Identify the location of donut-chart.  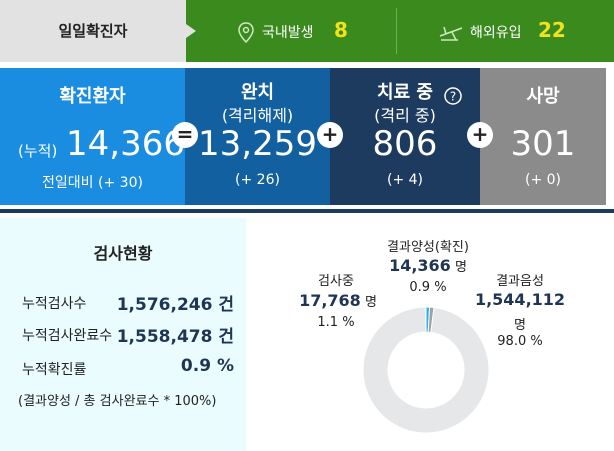
(426, 370).